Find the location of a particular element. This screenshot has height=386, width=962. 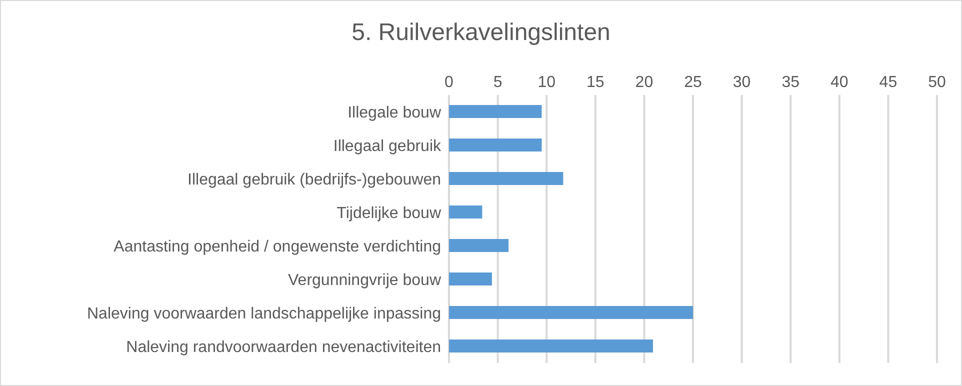

x-tick-label: 30 is located at coordinates (741, 82).